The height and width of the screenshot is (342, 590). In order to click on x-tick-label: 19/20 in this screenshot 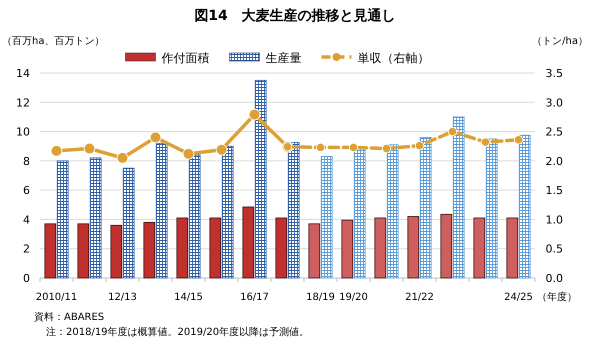, I will do `click(353, 297)`.